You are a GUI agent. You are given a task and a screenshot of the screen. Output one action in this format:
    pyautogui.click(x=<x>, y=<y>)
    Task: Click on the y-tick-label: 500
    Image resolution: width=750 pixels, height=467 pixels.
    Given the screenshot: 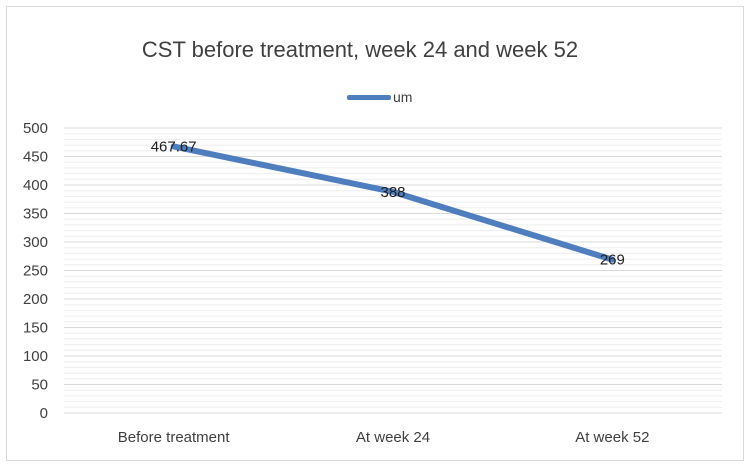 What is the action you would take?
    pyautogui.click(x=35, y=128)
    